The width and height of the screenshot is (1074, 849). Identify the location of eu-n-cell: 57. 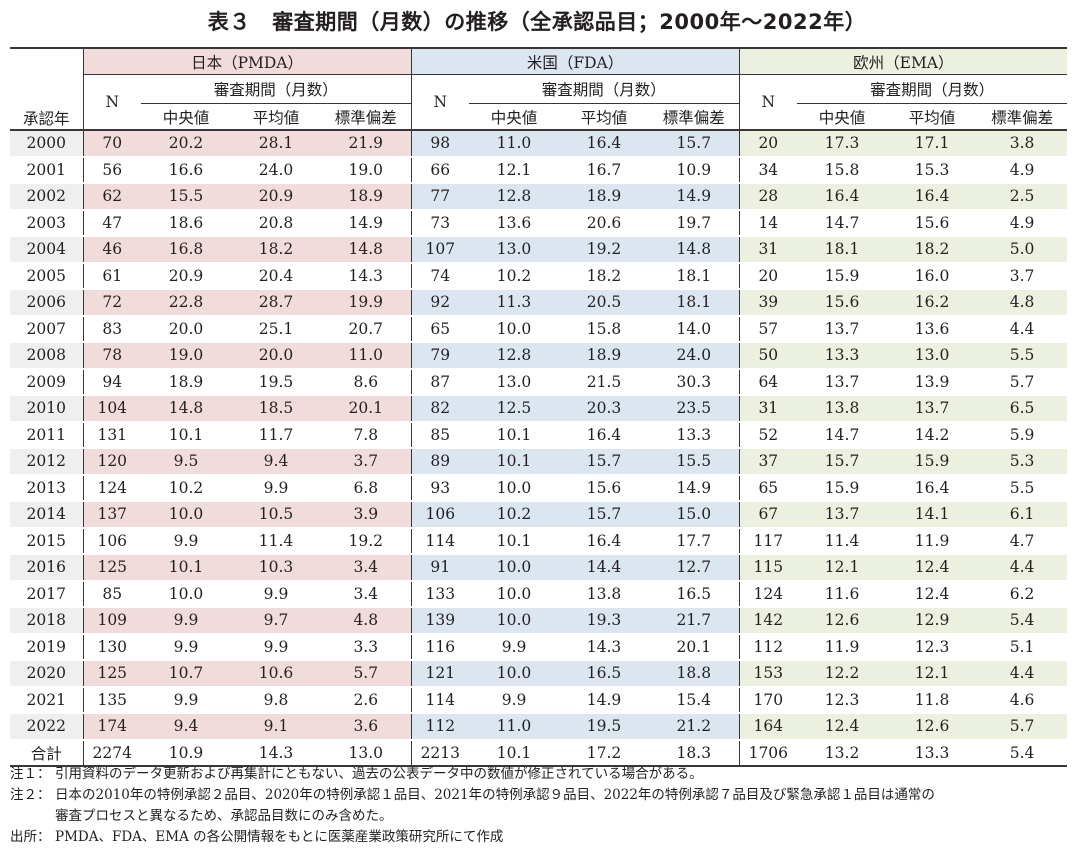
(768, 329).